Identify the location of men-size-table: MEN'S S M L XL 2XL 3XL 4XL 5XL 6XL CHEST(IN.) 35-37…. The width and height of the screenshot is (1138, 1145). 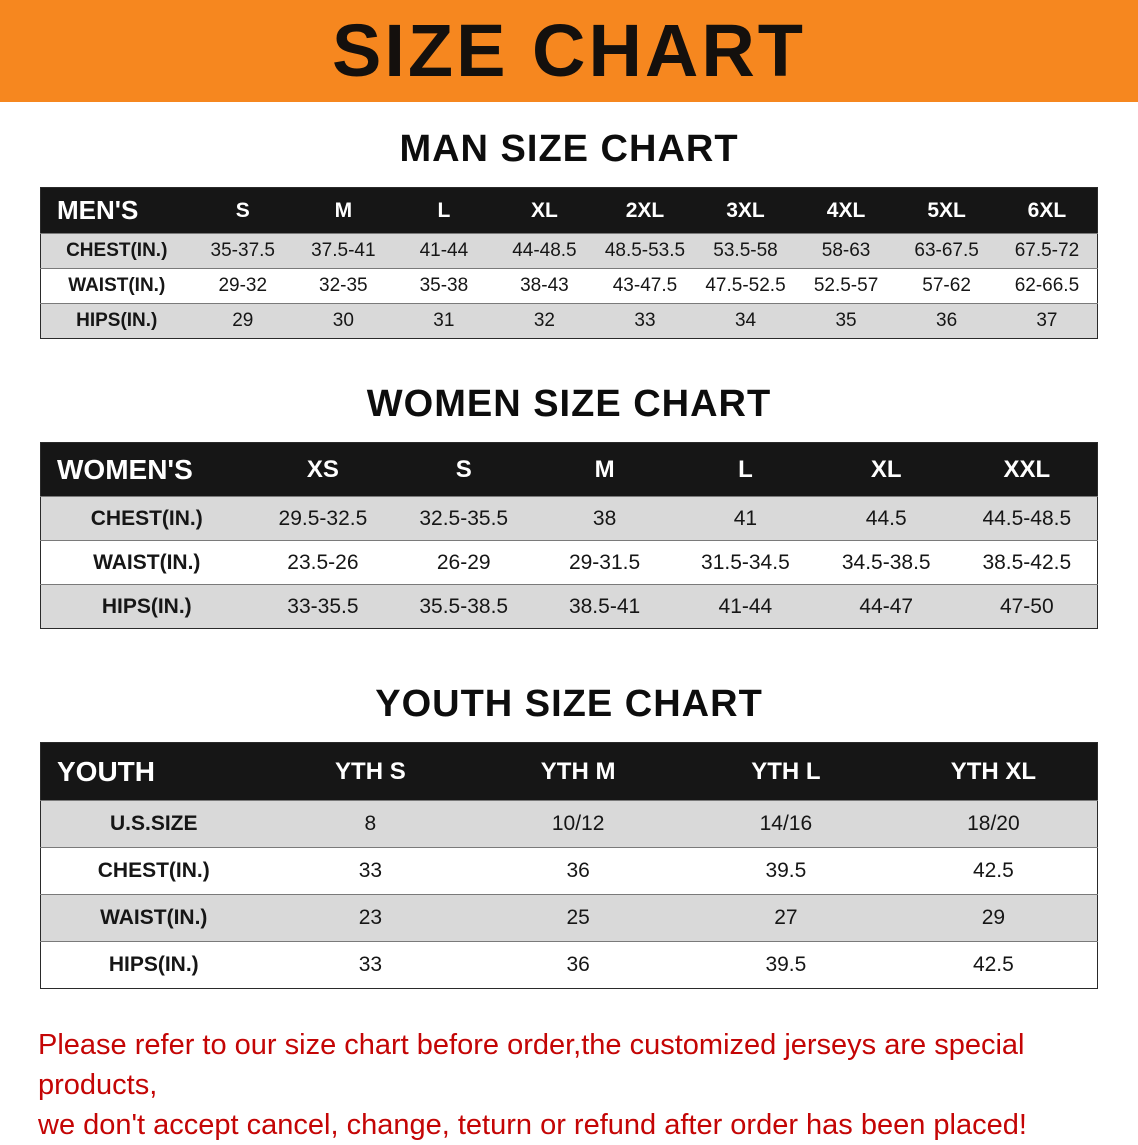
(569, 263).